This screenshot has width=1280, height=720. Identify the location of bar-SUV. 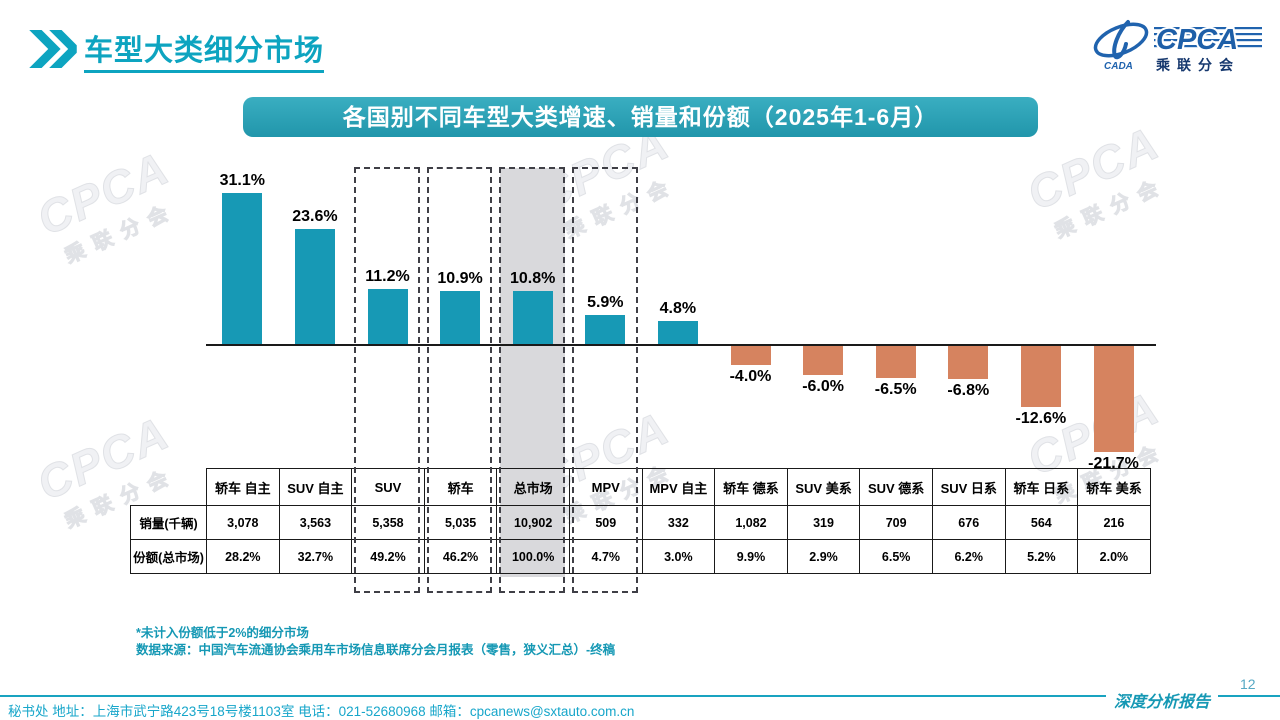
(387, 316).